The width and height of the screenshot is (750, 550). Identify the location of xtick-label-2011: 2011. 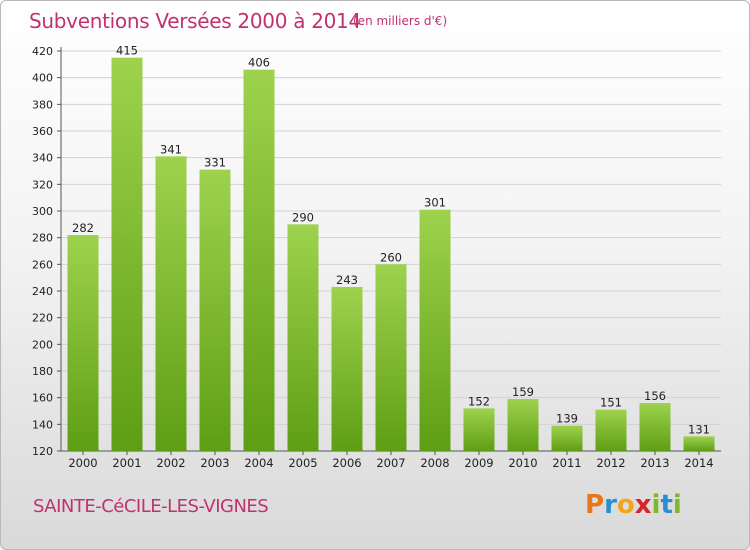
(566, 463).